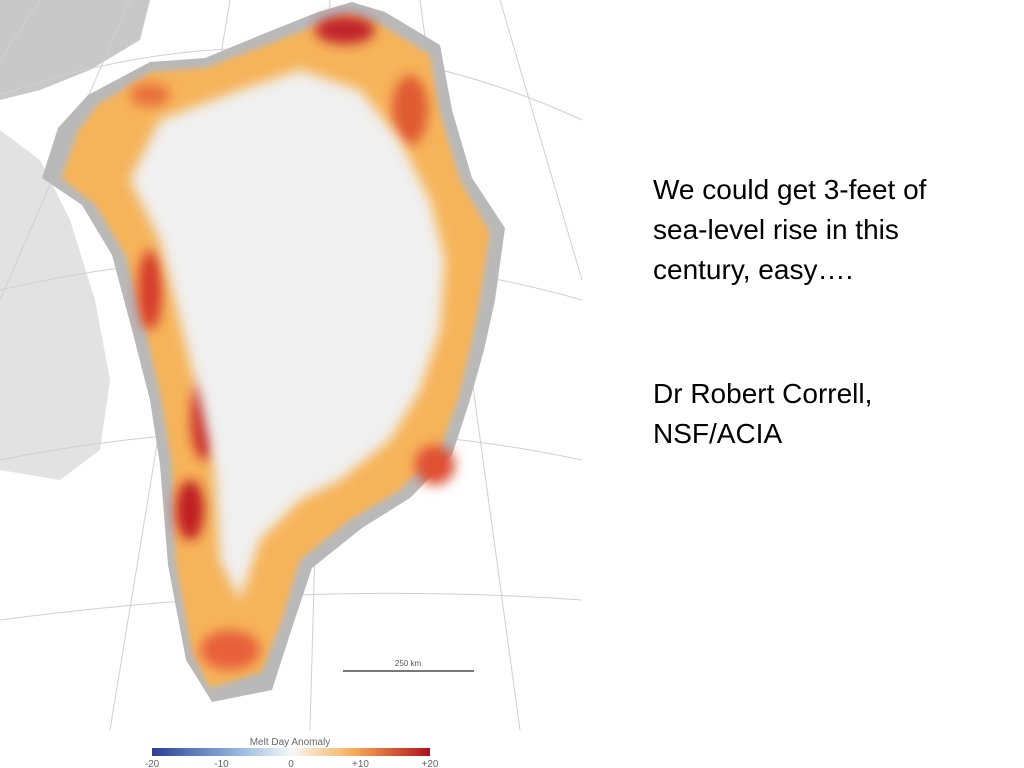 The height and width of the screenshot is (768, 1024). What do you see at coordinates (290, 742) in the screenshot?
I see `legend-title: Melt Day Anomaly` at bounding box center [290, 742].